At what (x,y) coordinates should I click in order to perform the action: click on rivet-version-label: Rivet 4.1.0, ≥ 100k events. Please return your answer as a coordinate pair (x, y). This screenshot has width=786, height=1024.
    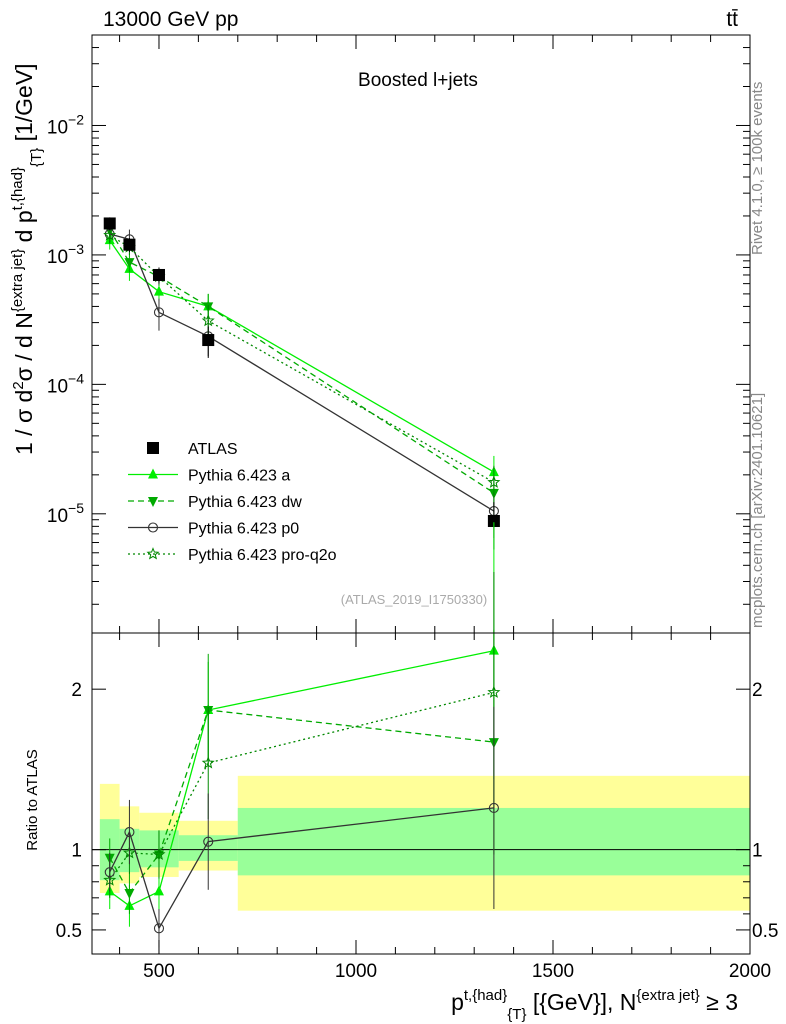
    Looking at the image, I should click on (757, 168).